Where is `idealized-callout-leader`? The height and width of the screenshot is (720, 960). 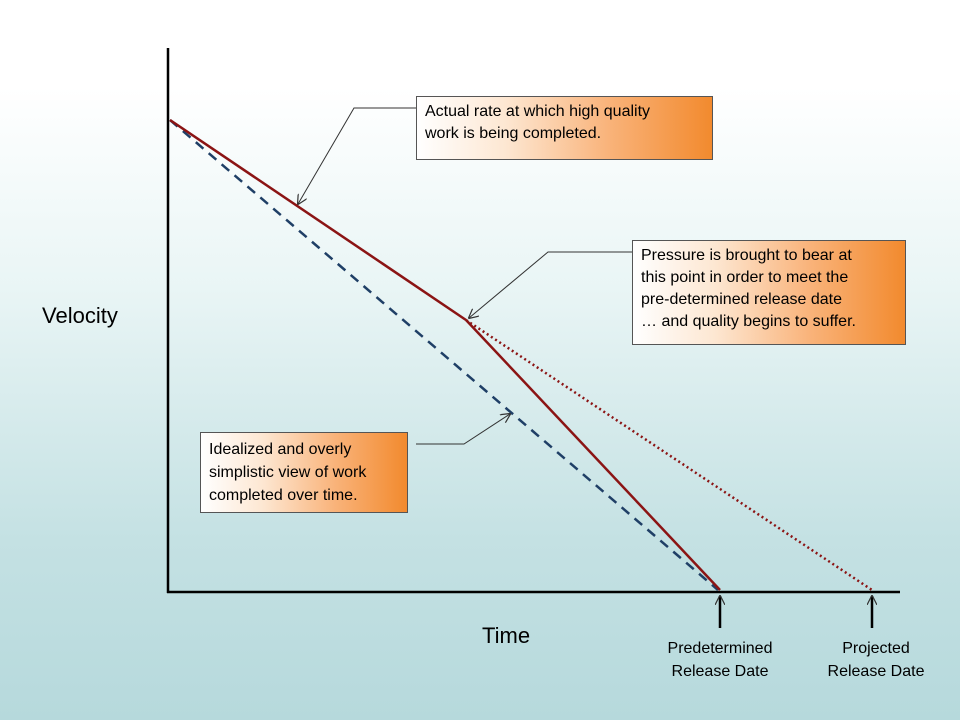 idealized-callout-leader is located at coordinates (463, 429).